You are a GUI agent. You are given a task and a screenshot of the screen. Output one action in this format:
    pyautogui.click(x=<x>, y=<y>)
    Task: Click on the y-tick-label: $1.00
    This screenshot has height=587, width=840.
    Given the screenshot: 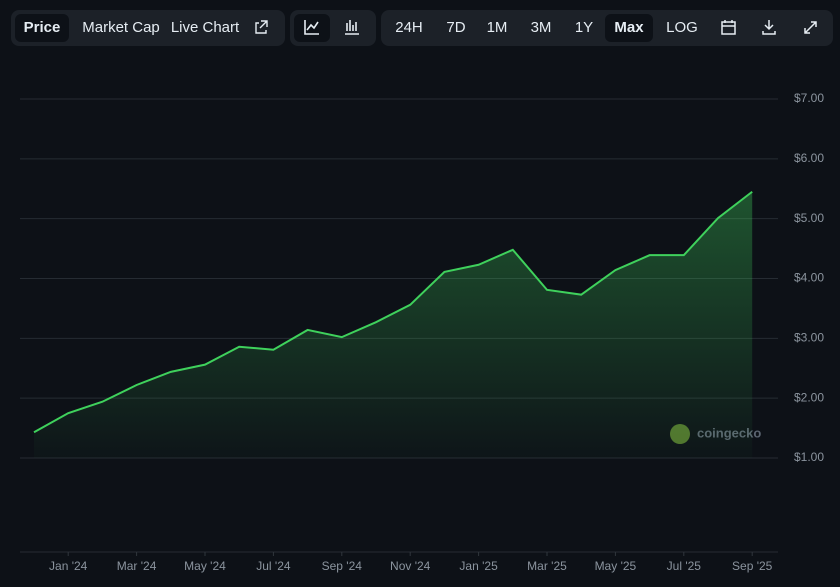 What is the action you would take?
    pyautogui.click(x=809, y=457)
    